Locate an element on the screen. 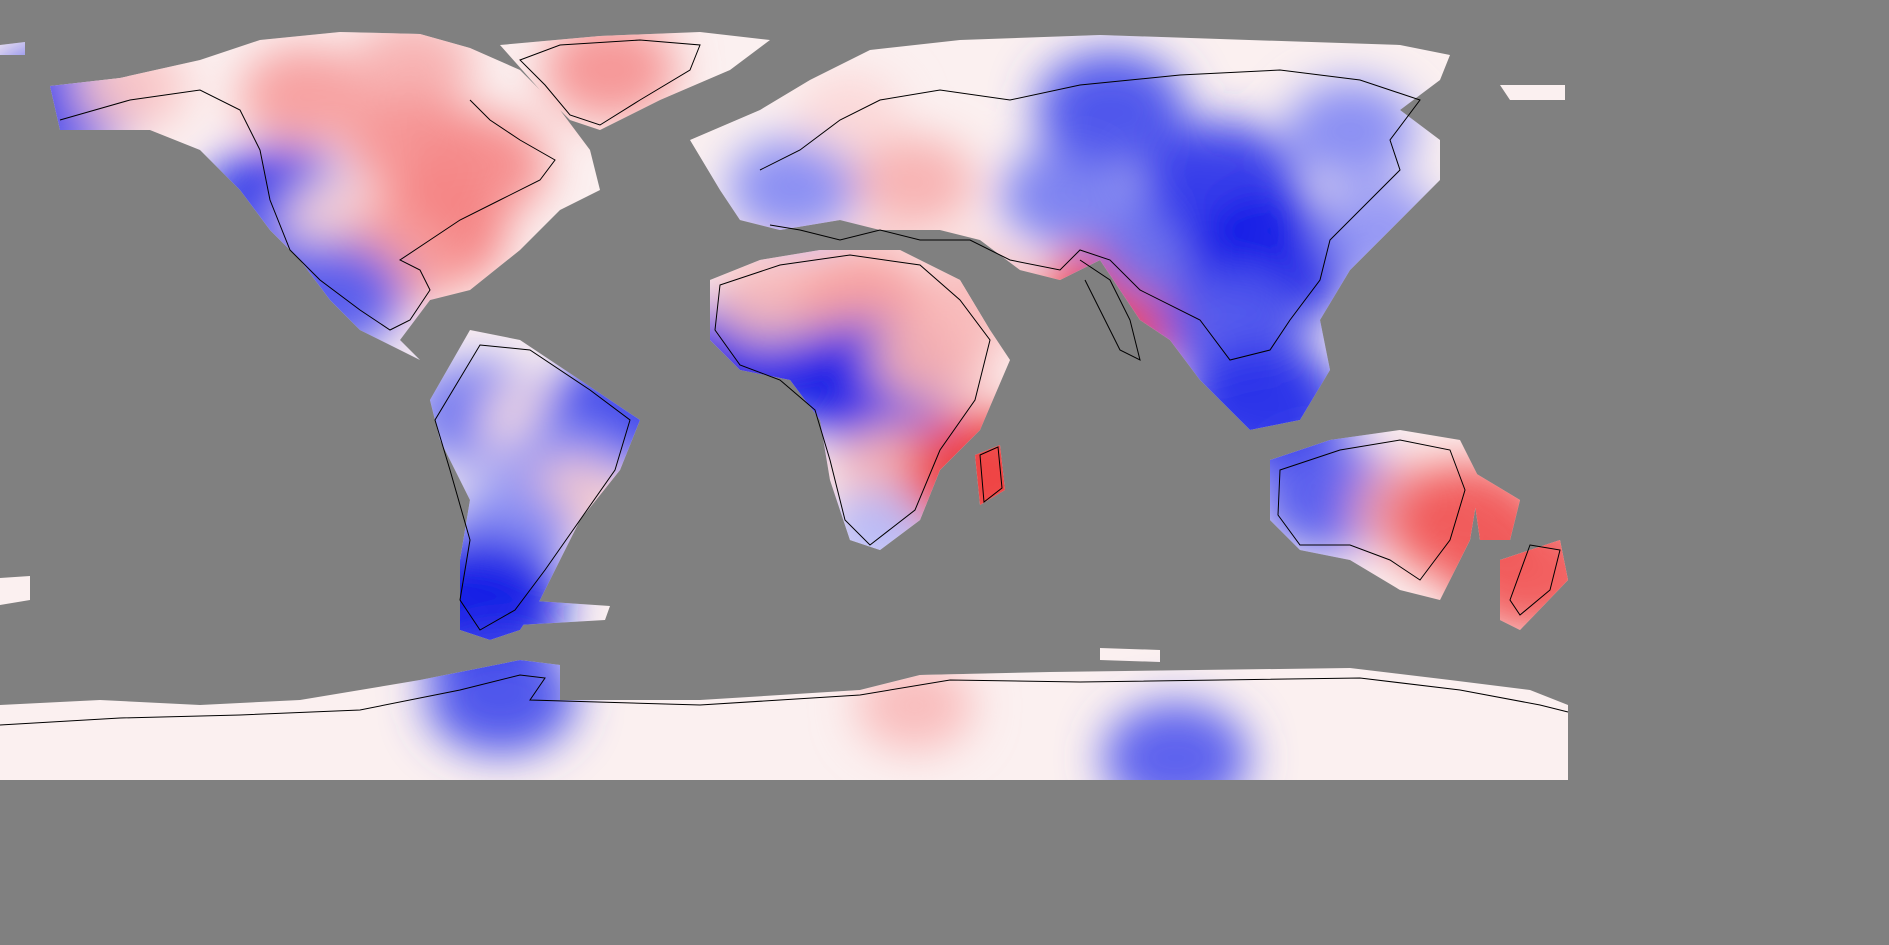  coastline-africa is located at coordinates (852, 400).